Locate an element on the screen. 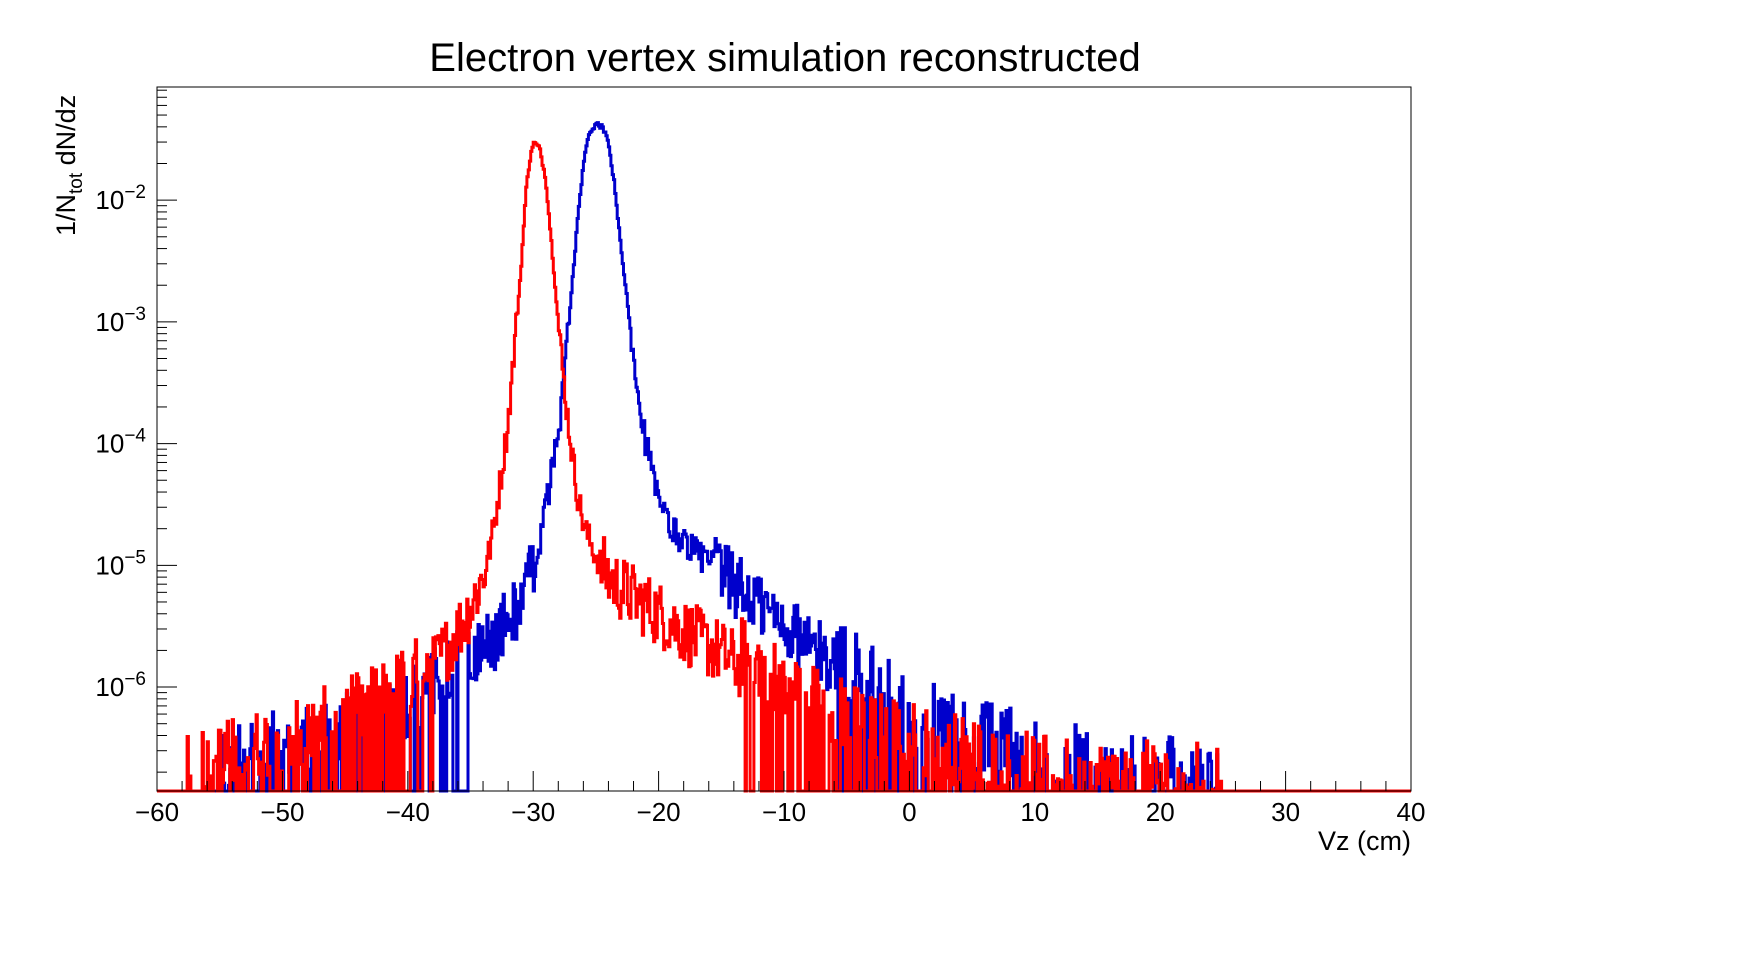 The height and width of the screenshot is (978, 1743). x-tick-label: −50 is located at coordinates (282, 812).